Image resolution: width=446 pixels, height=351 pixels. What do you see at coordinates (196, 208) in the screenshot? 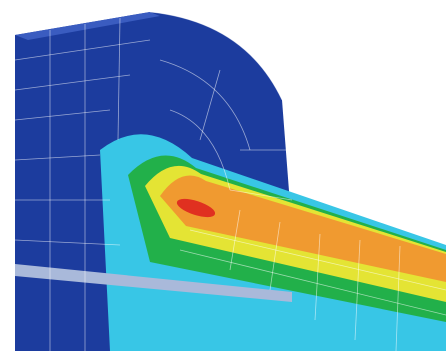
I see `contour-red` at bounding box center [196, 208].